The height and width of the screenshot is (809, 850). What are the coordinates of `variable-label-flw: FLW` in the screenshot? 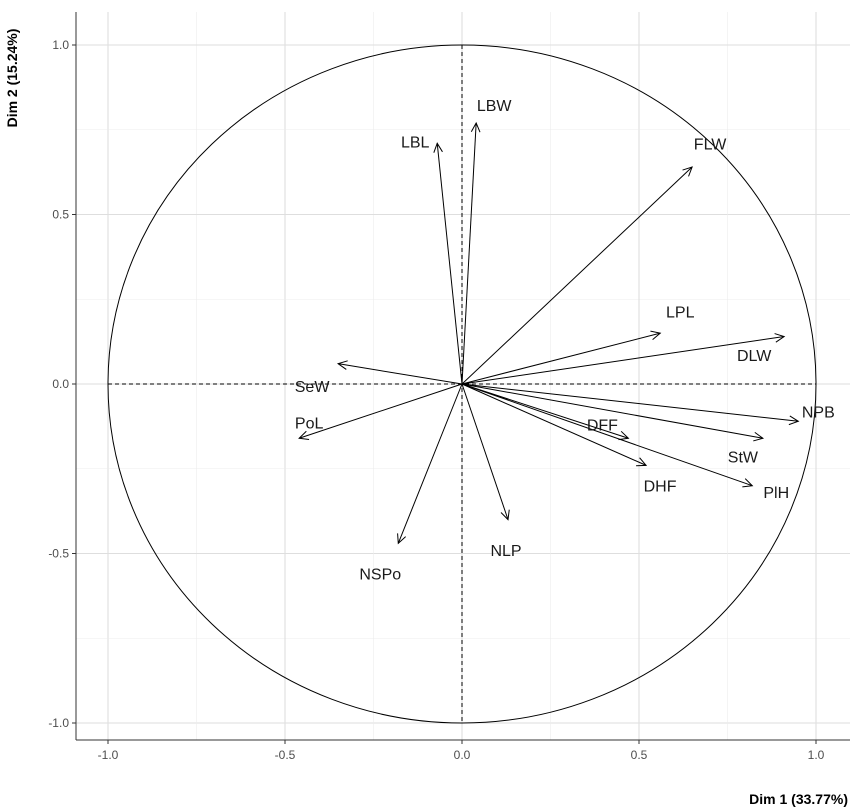 It's located at (710, 144).